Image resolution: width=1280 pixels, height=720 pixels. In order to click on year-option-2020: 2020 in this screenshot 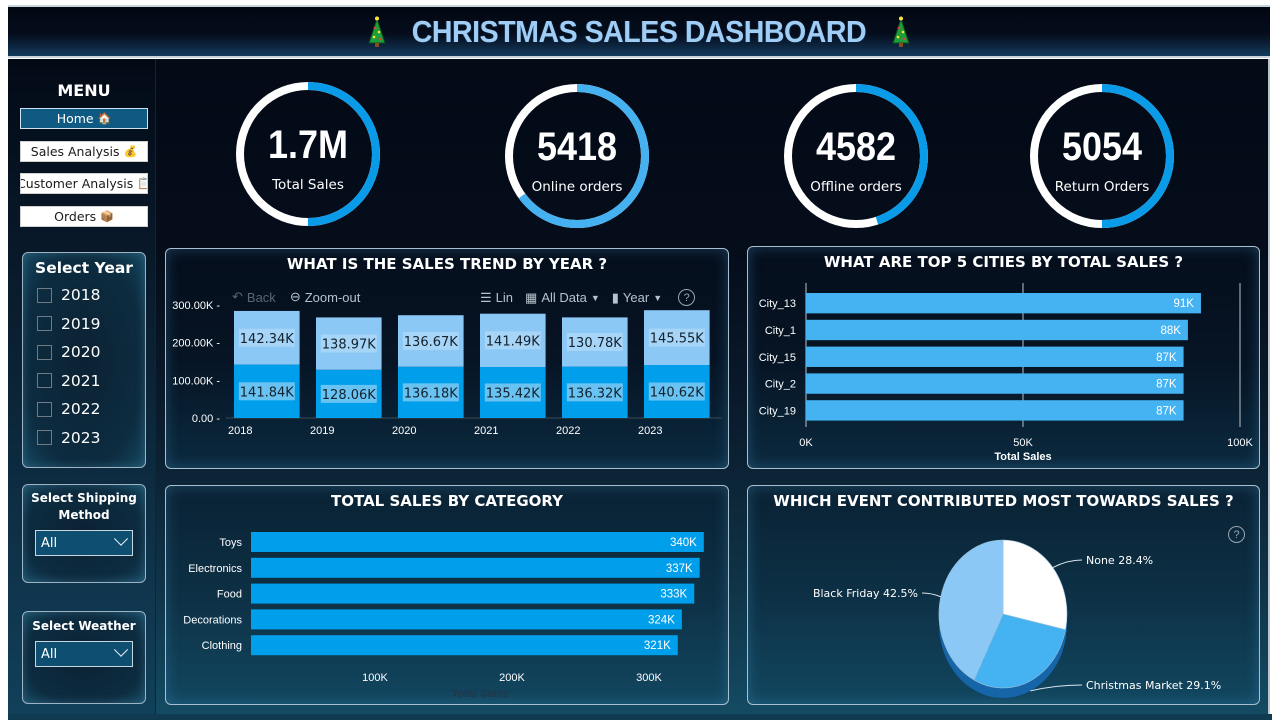, I will do `click(84, 352)`.